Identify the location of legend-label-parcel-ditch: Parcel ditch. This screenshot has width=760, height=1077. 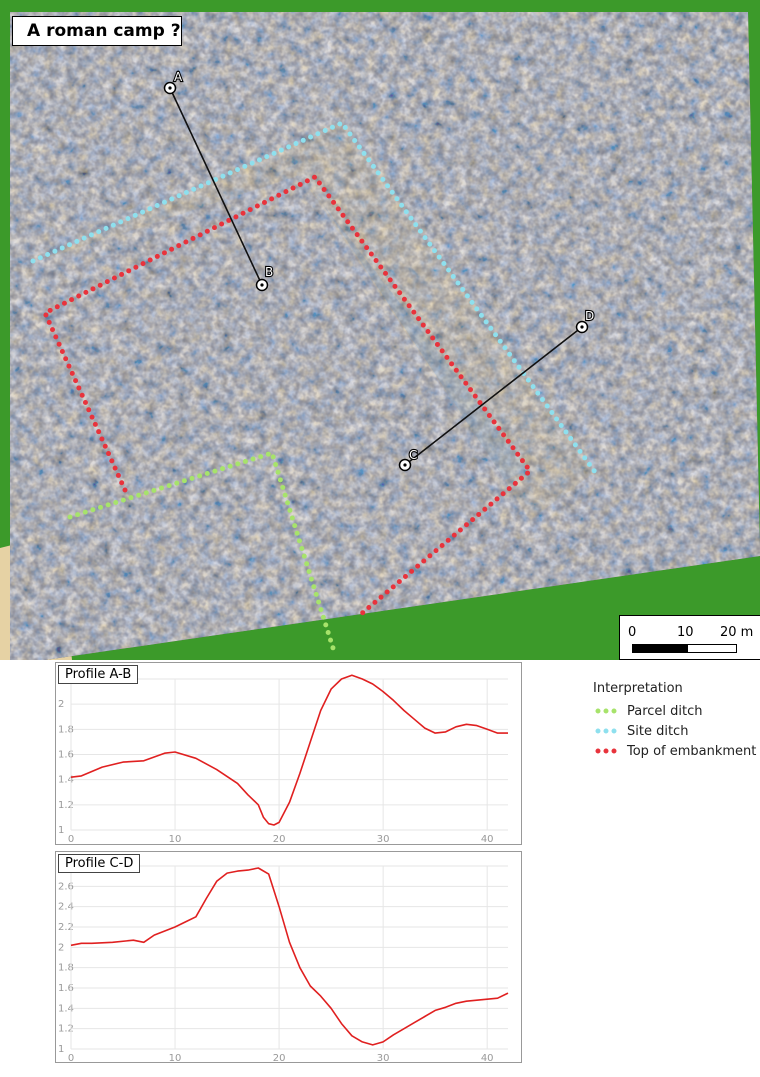
(665, 711).